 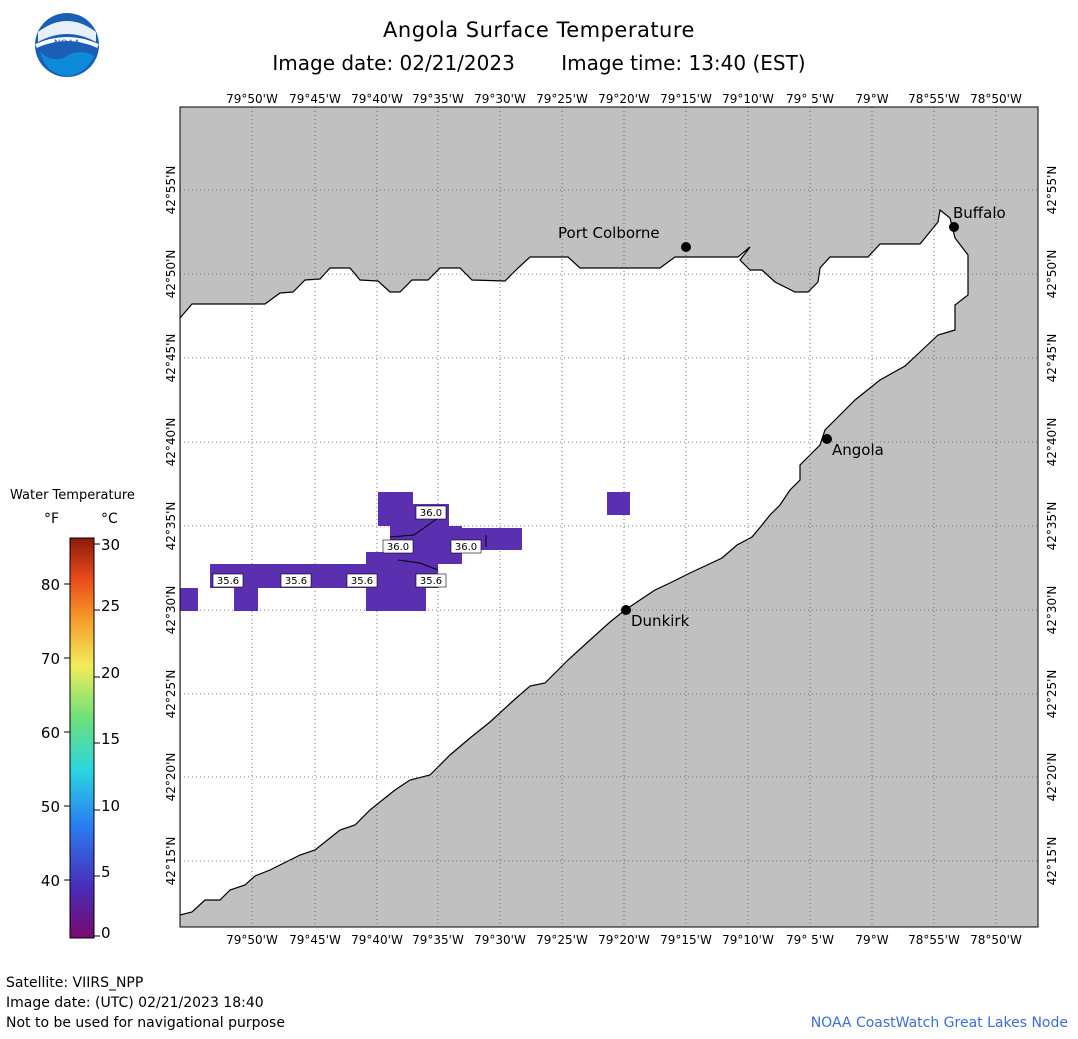 I want to click on colorbar-c-label: 15, so click(x=110, y=739).